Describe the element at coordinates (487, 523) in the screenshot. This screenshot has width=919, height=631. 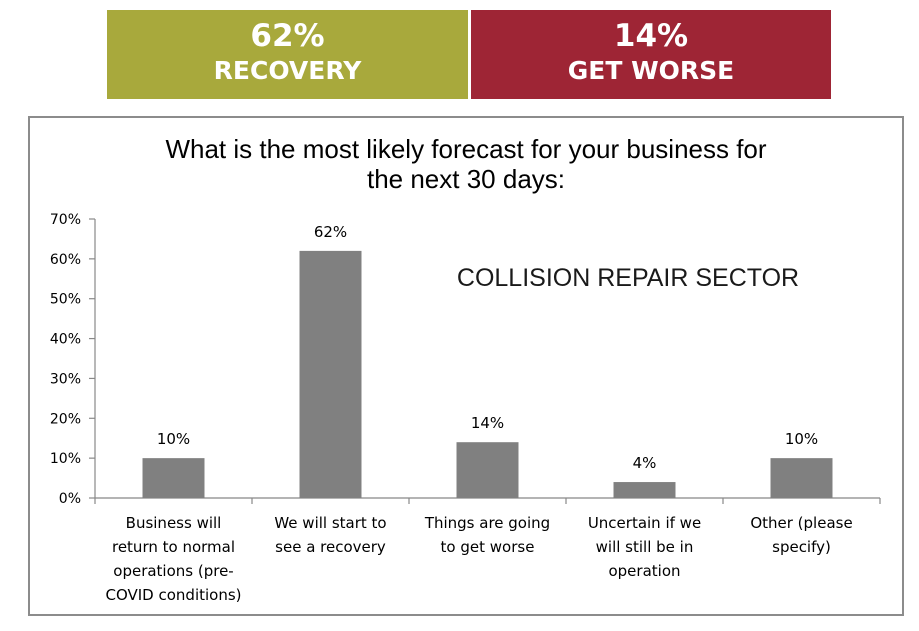
I see `category-label-3: Things are going` at that location.